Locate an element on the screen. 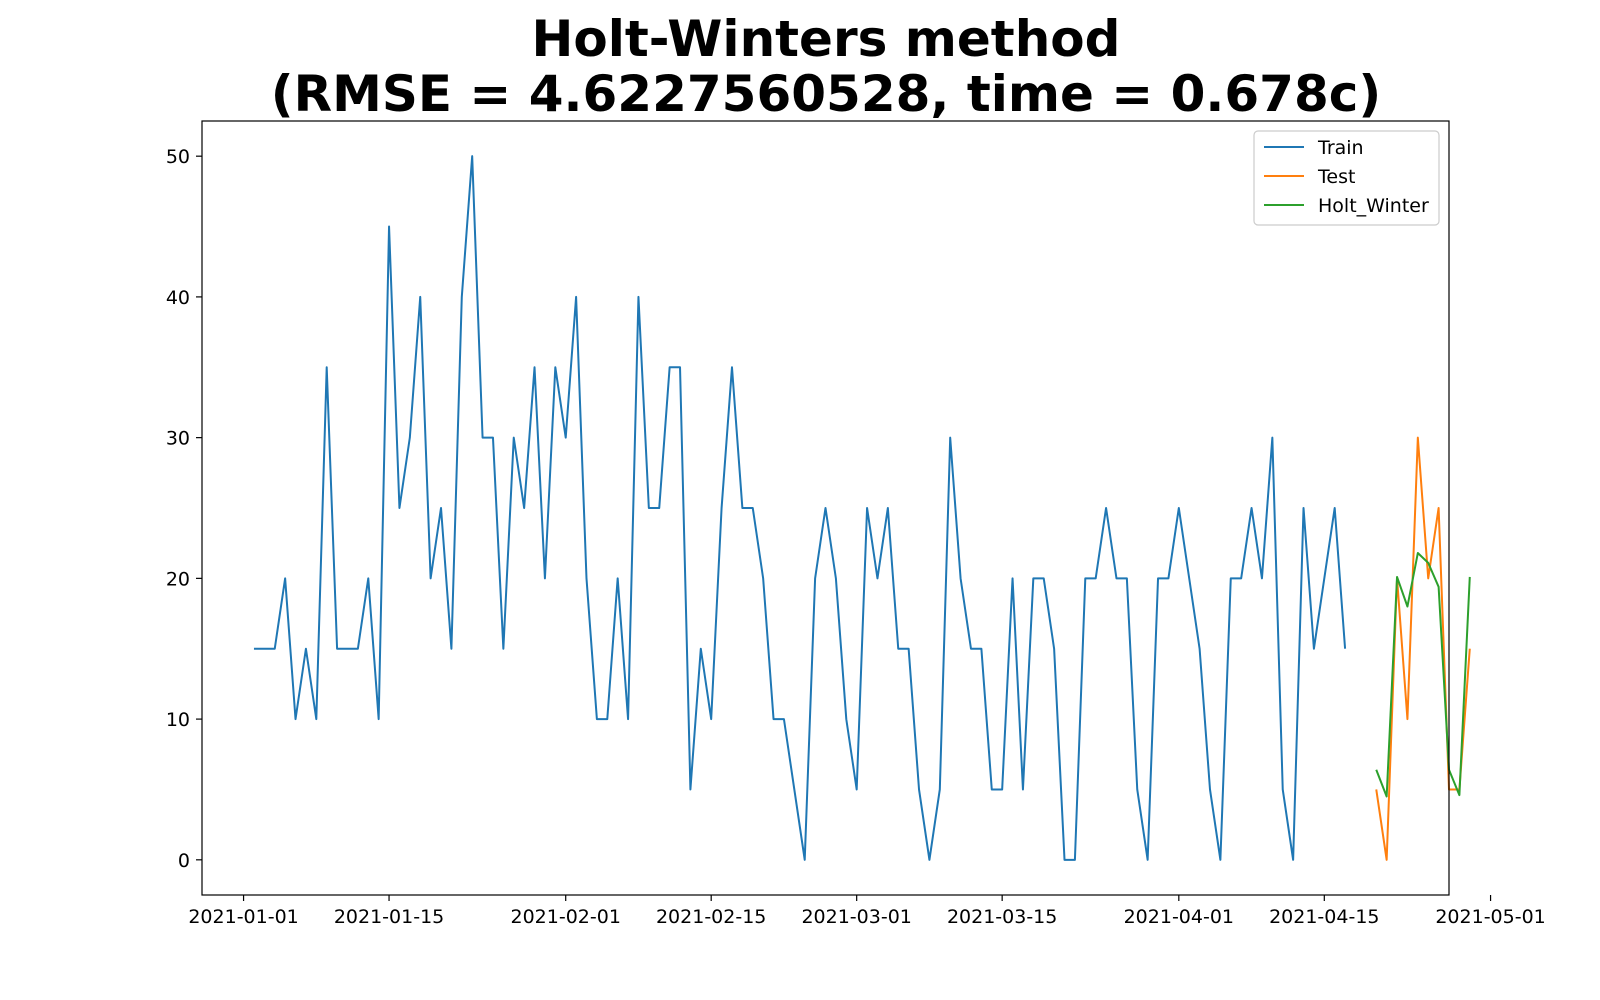  y-tick-label: 10 is located at coordinates (178, 720).